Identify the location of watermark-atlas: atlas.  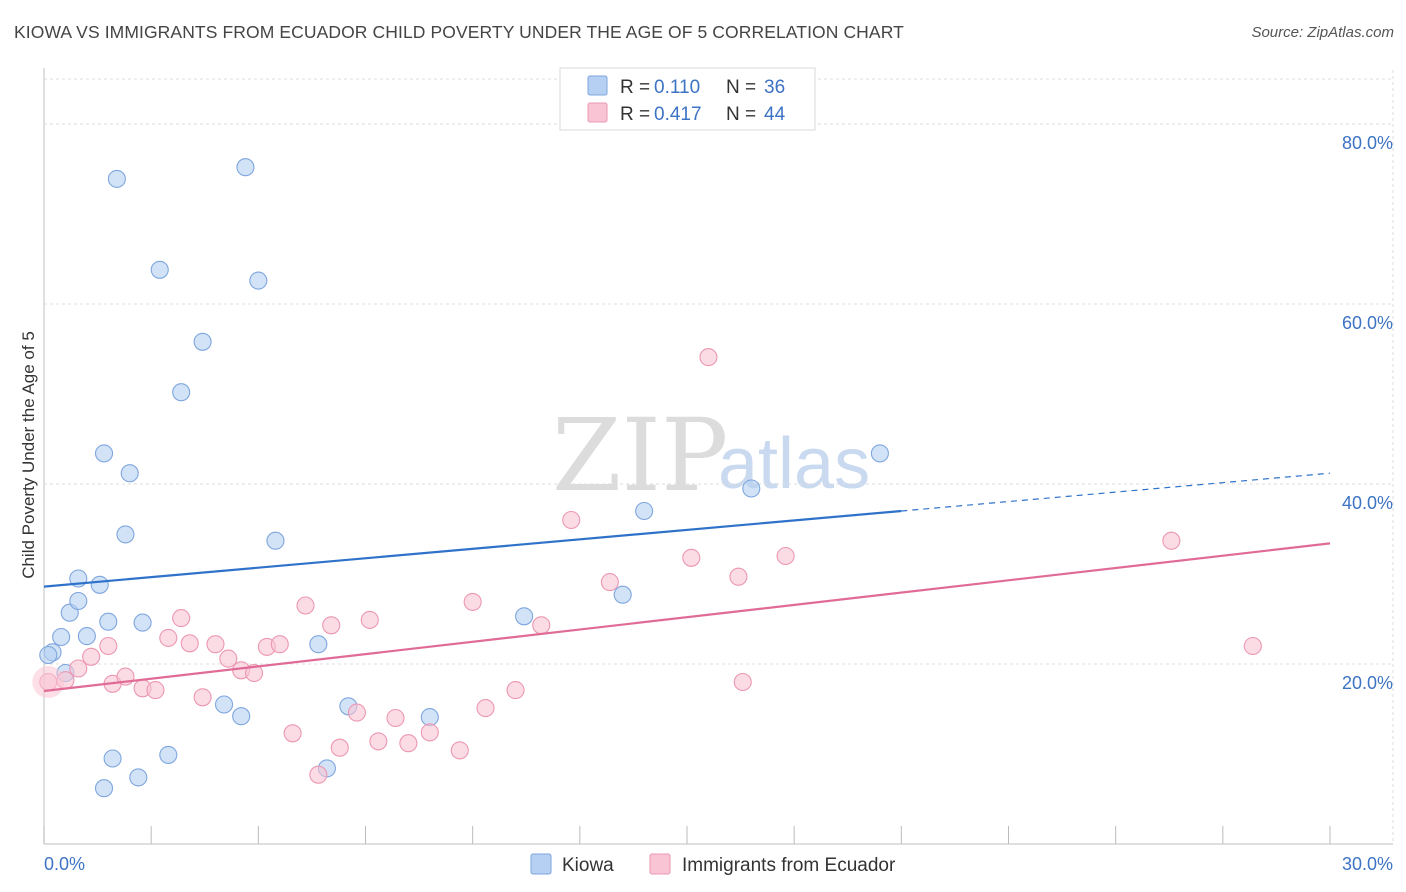
(794, 464).